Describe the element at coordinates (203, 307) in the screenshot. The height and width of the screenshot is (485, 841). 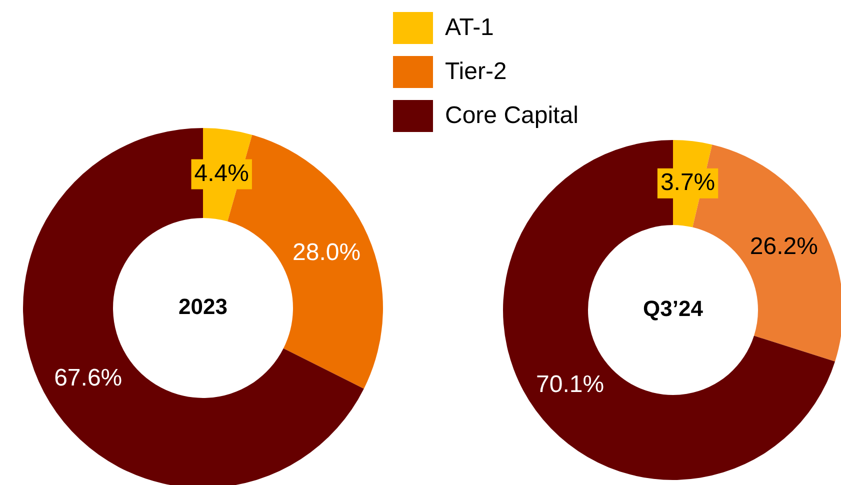
I see `text: 2023` at that location.